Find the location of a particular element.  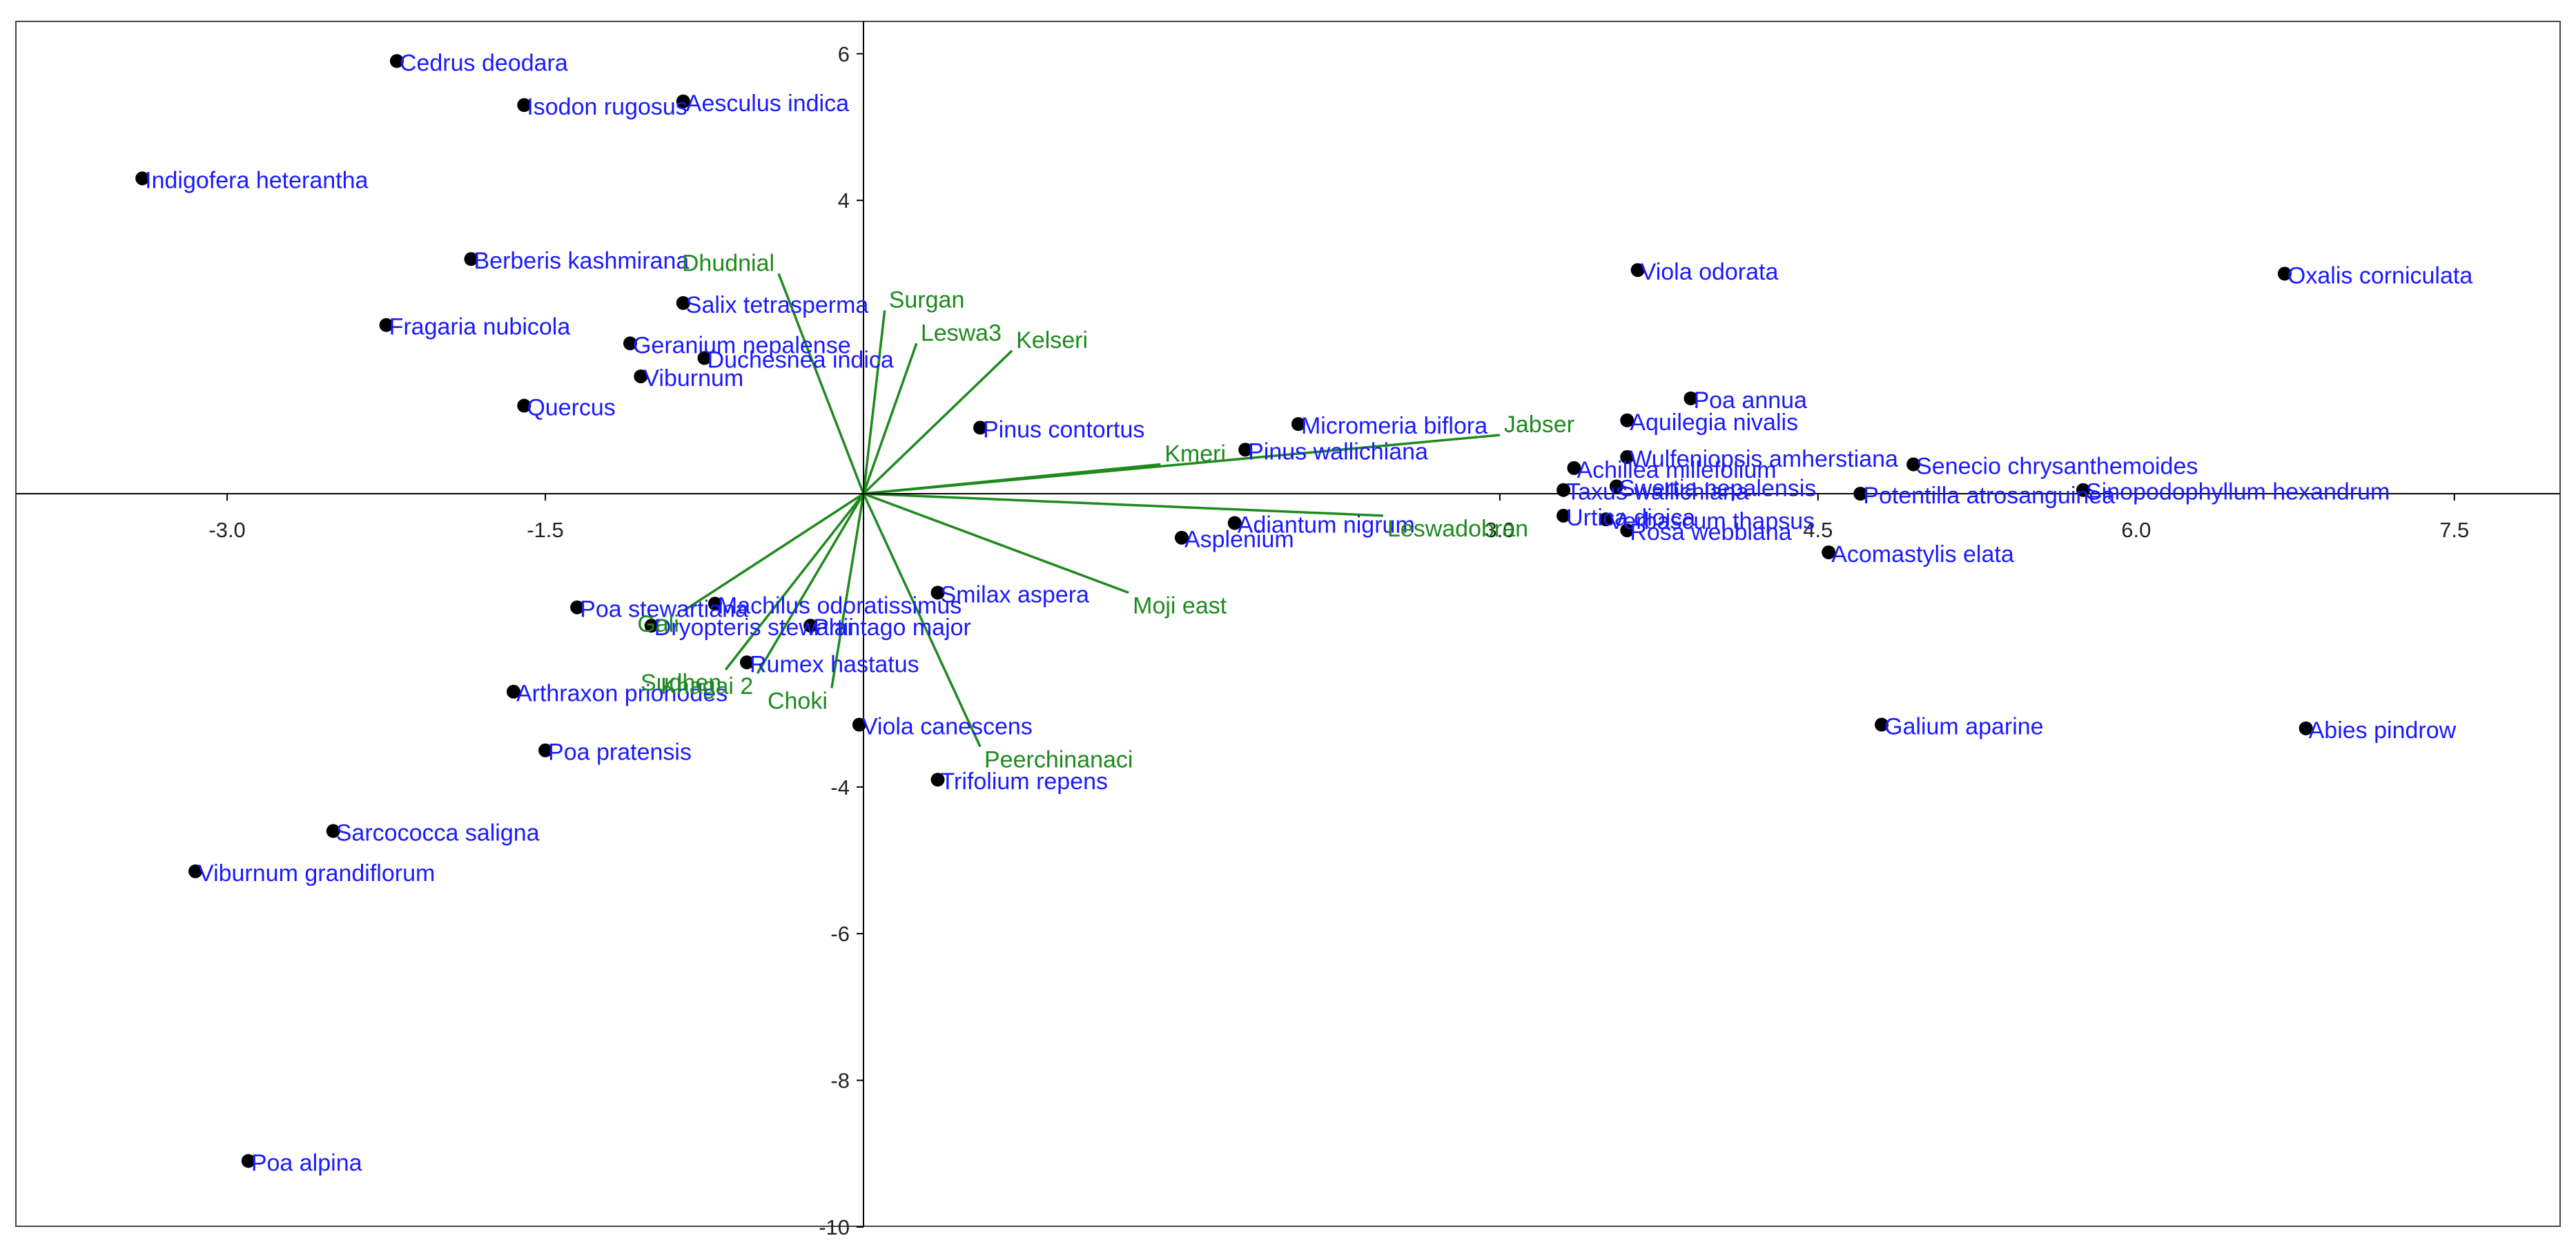

x-tick-label: -3.0 is located at coordinates (226, 530).